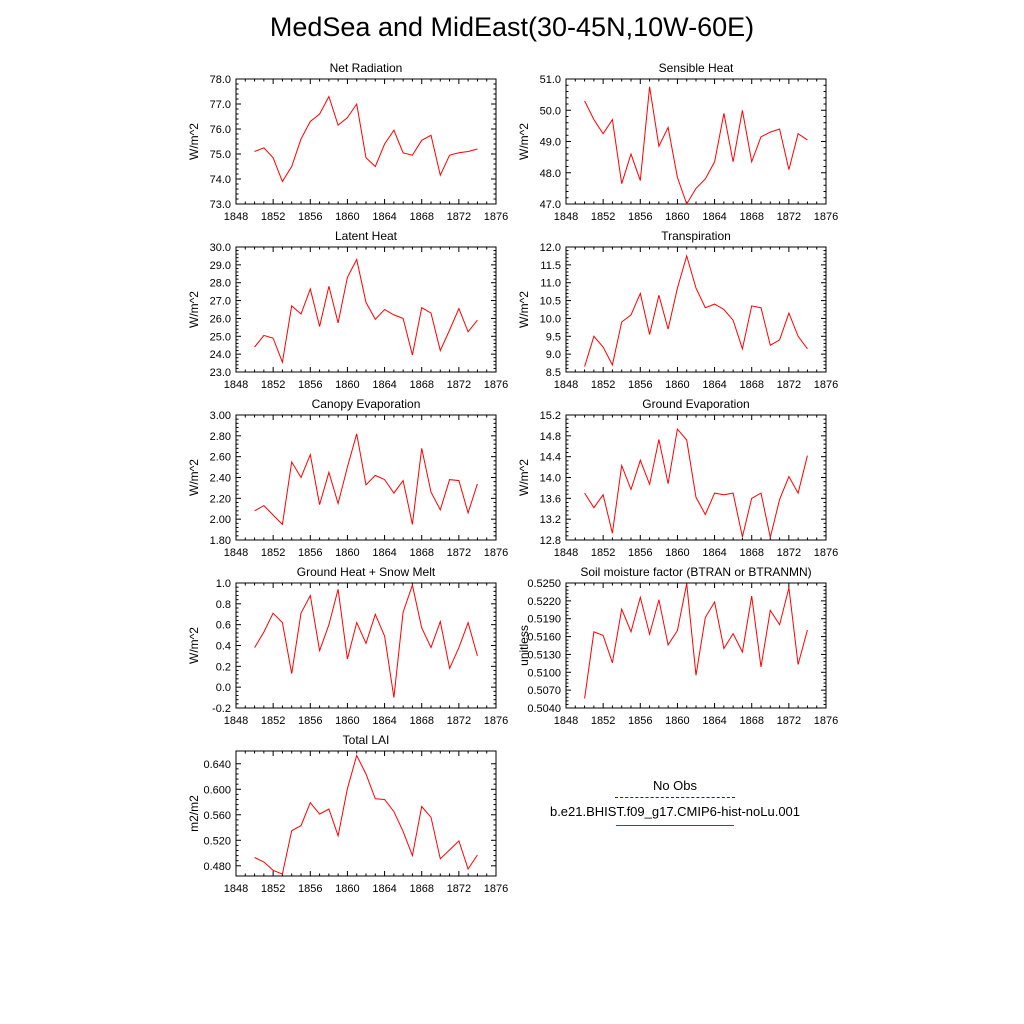  Describe the element at coordinates (220, 373) in the screenshot. I see `y-tick-label: 23.0` at that location.